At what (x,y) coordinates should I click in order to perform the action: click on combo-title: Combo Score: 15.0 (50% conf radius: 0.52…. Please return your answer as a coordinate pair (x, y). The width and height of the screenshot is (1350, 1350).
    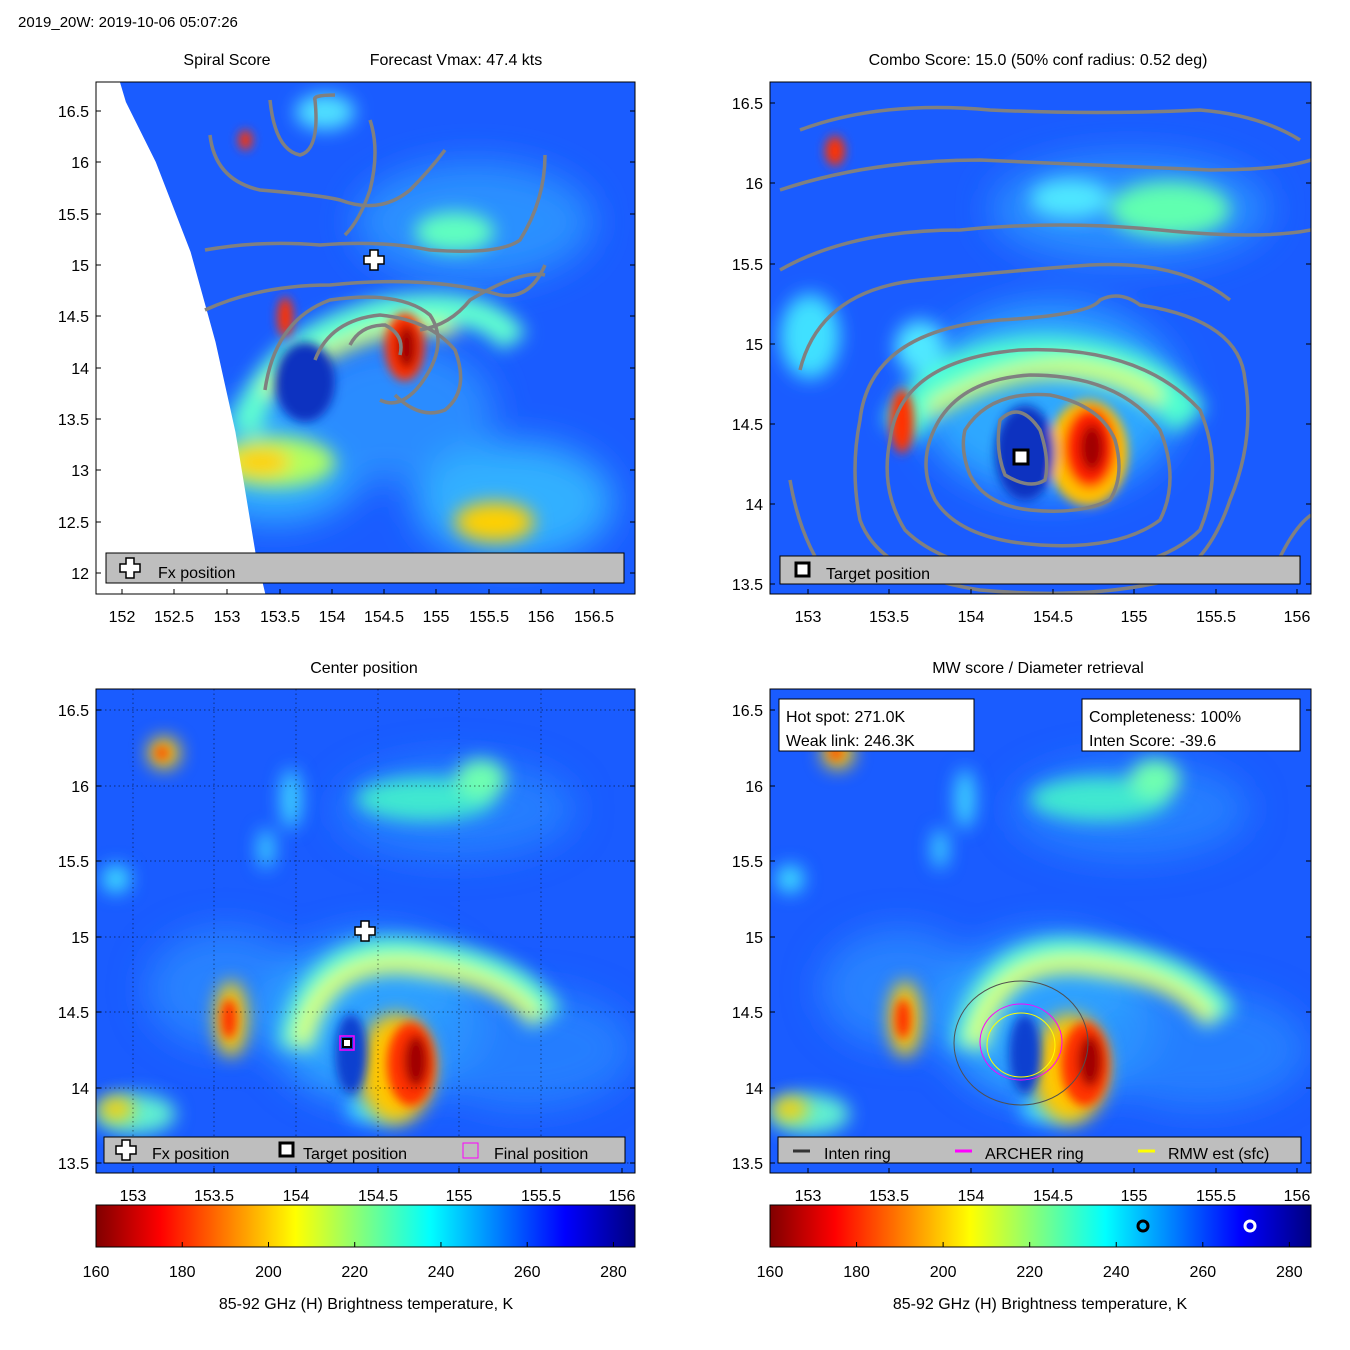
    Looking at the image, I should click on (1038, 60).